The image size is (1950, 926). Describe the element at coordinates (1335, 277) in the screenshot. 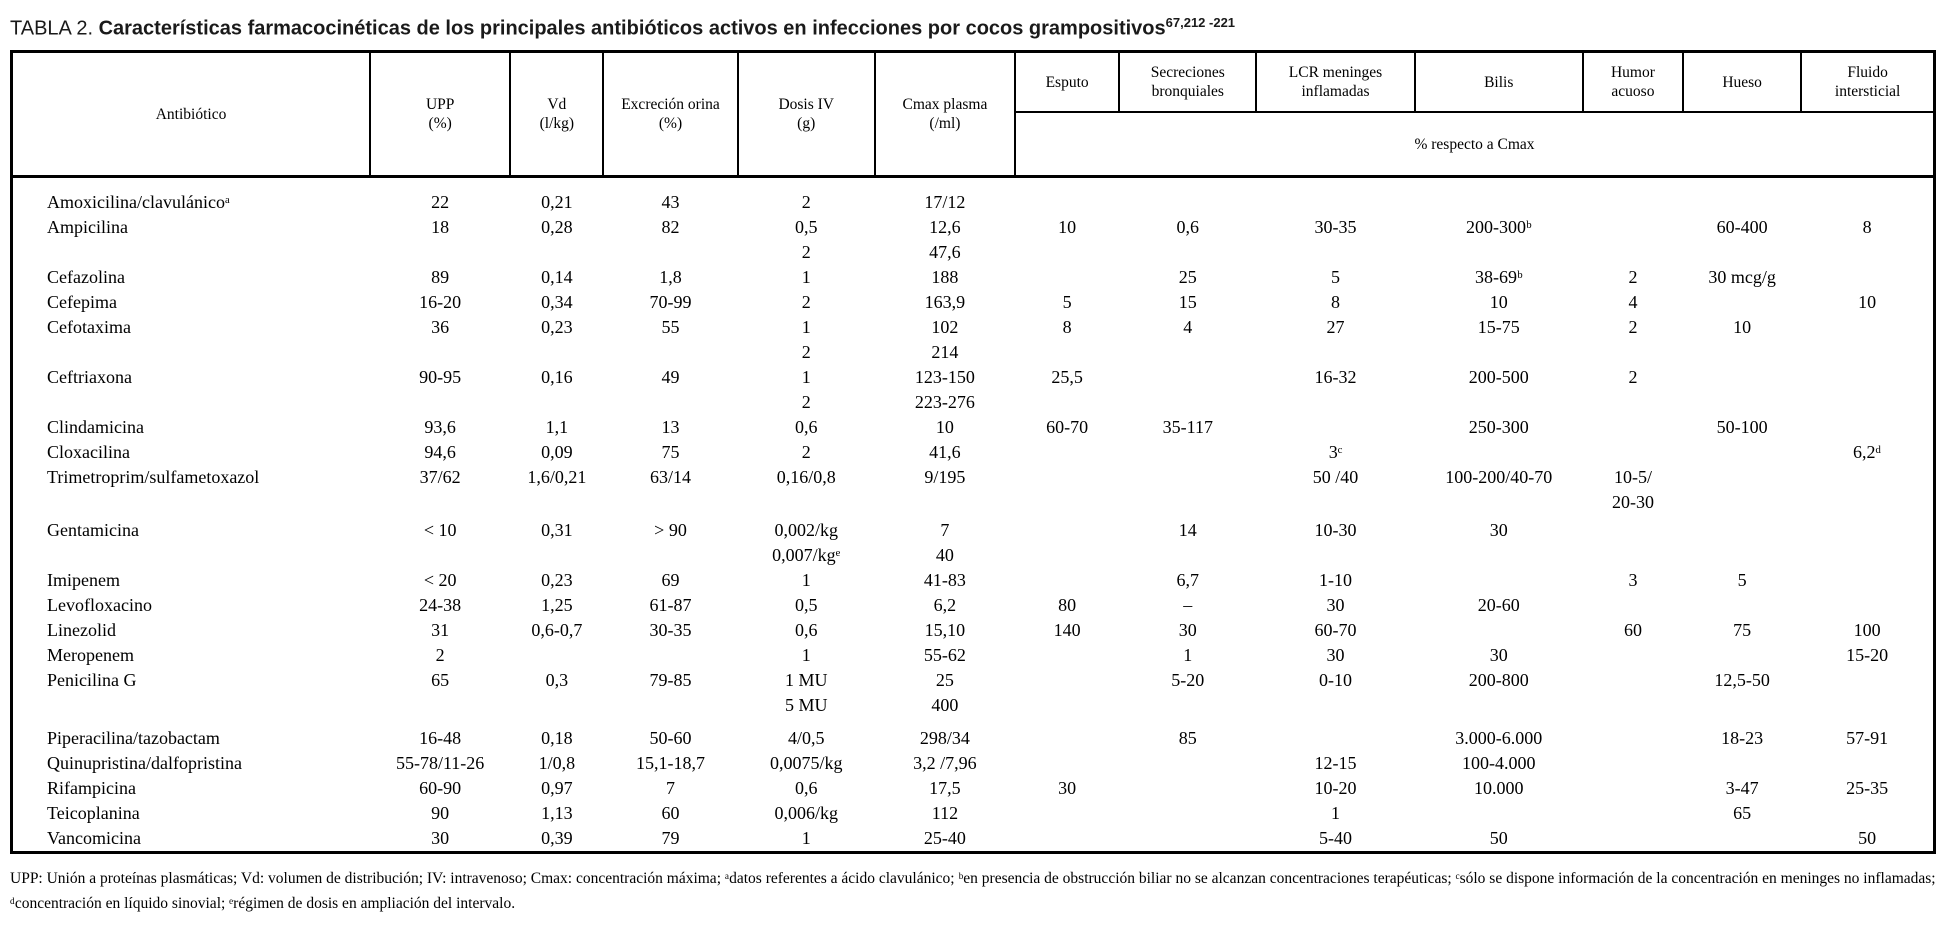

I see `value-cell: 5` at that location.